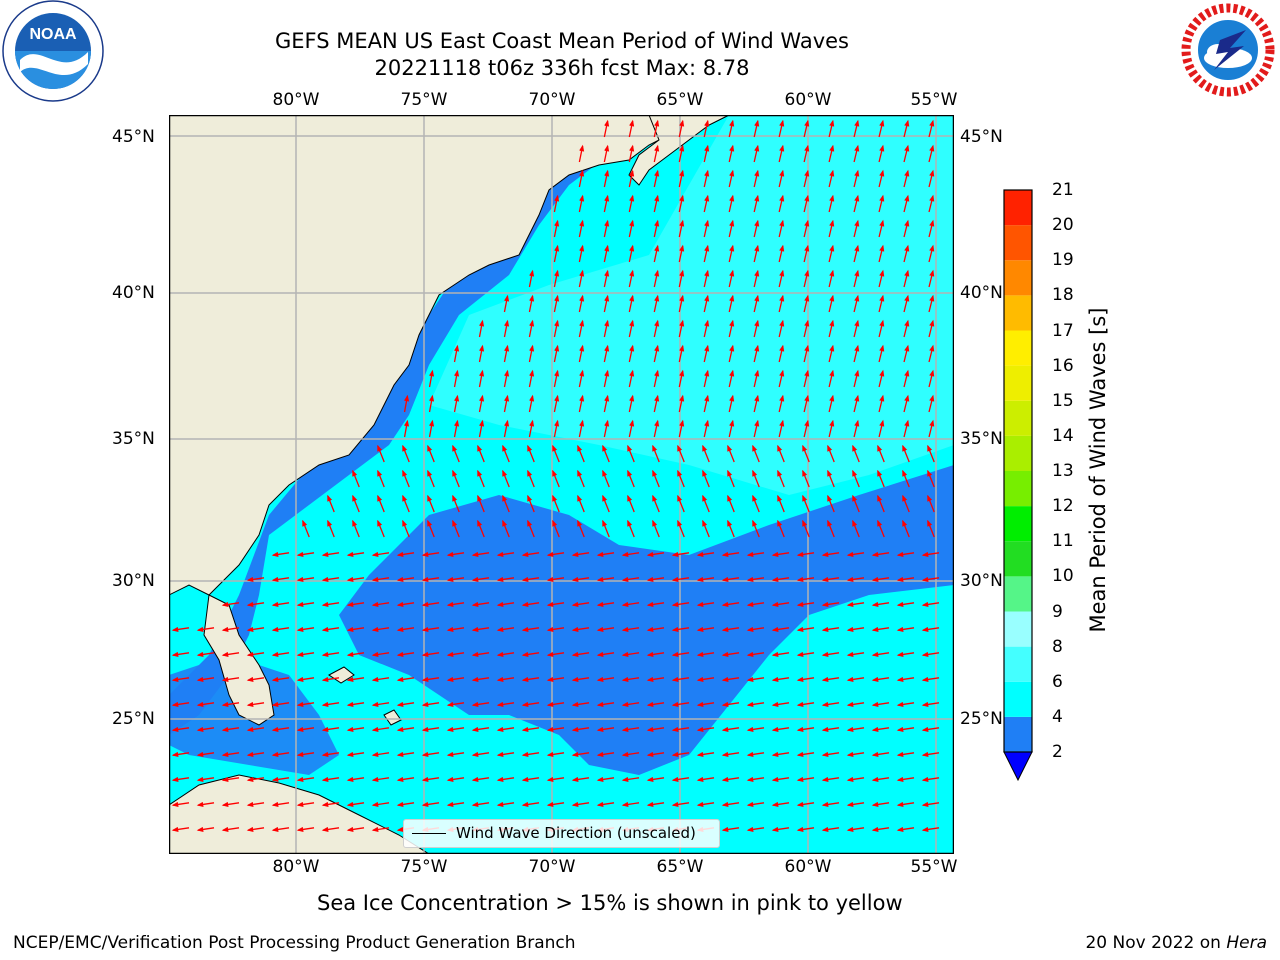  Describe the element at coordinates (934, 867) in the screenshot. I see `lon-tick-bottom: 55°W` at that location.